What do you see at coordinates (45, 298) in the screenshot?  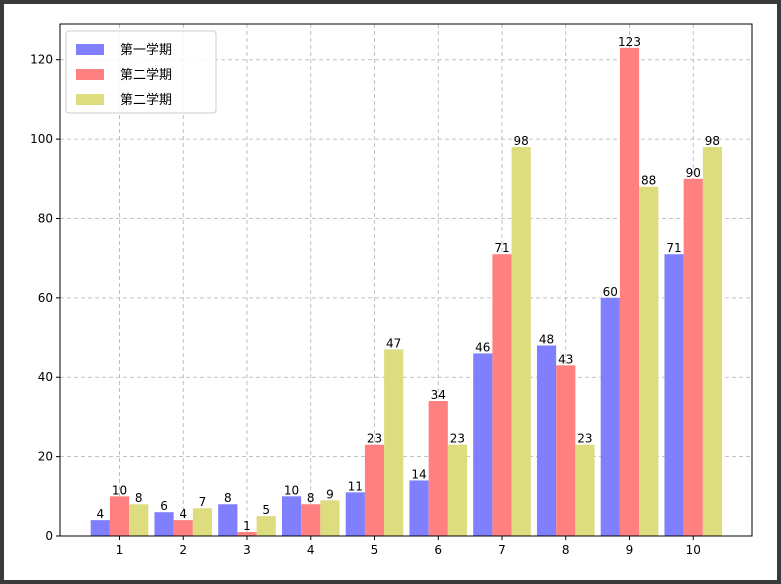 I see `y-tick-label: 60` at bounding box center [45, 298].